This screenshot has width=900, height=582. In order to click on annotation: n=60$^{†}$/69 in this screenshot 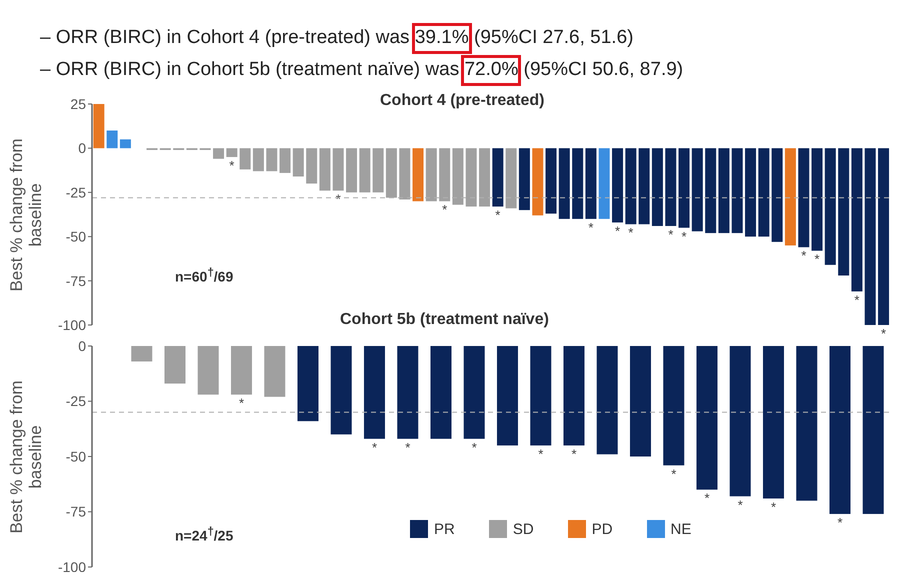, I will do `click(204, 275)`.